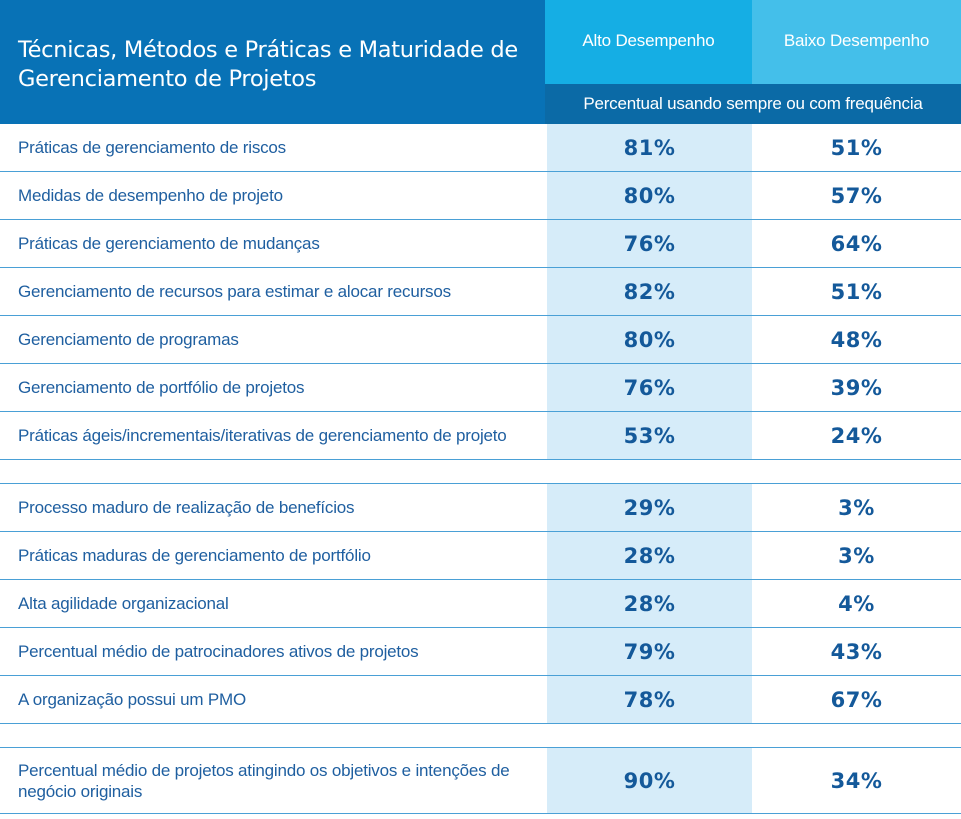 The width and height of the screenshot is (961, 819). Describe the element at coordinates (480, 604) in the screenshot. I see `table-row: Alta agilidade organizacional 28% 4%` at that location.